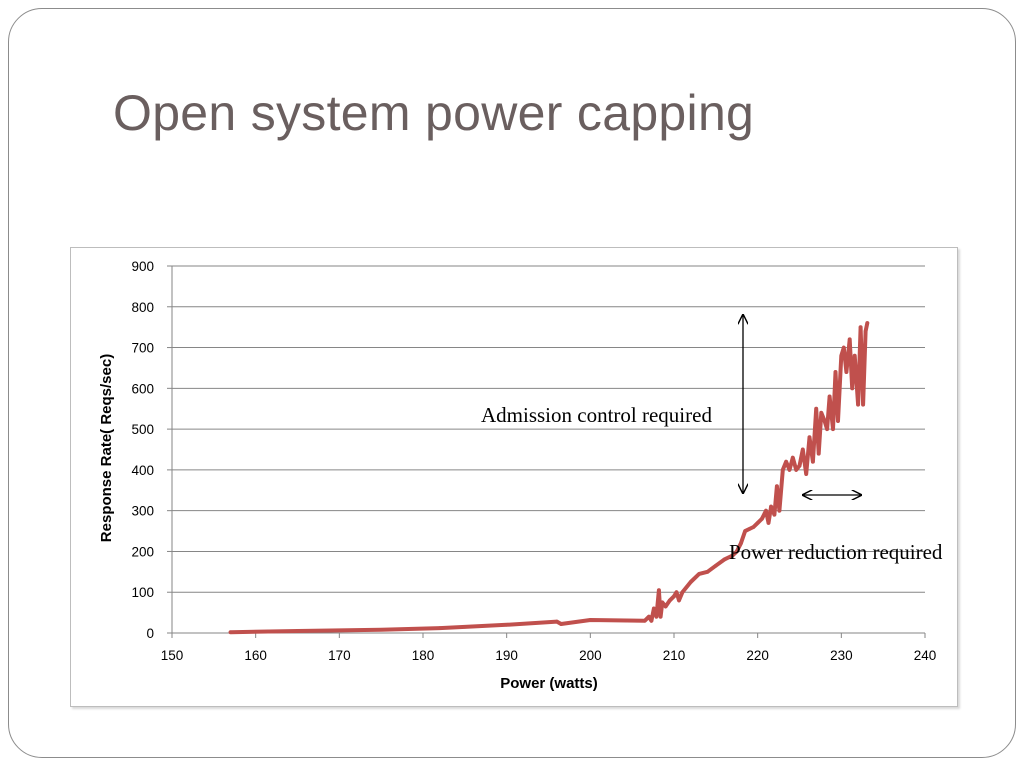  I want to click on x-tick-label: 170, so click(339, 655).